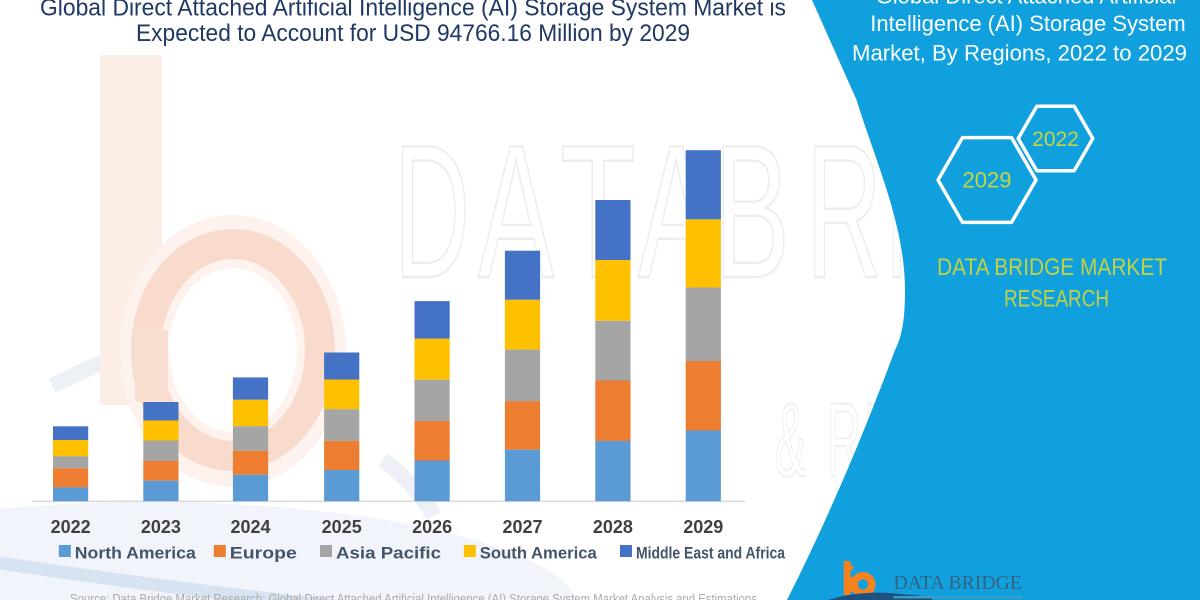  I want to click on svg-text: D, so click(432, 212).